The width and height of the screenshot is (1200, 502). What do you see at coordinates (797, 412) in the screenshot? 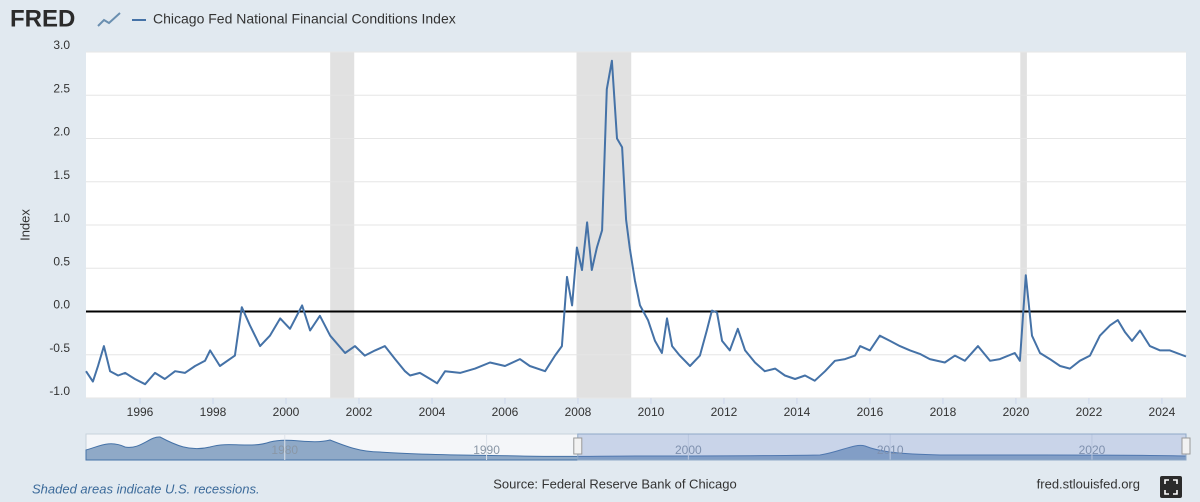
I see `x-tick-label: 2014` at bounding box center [797, 412].